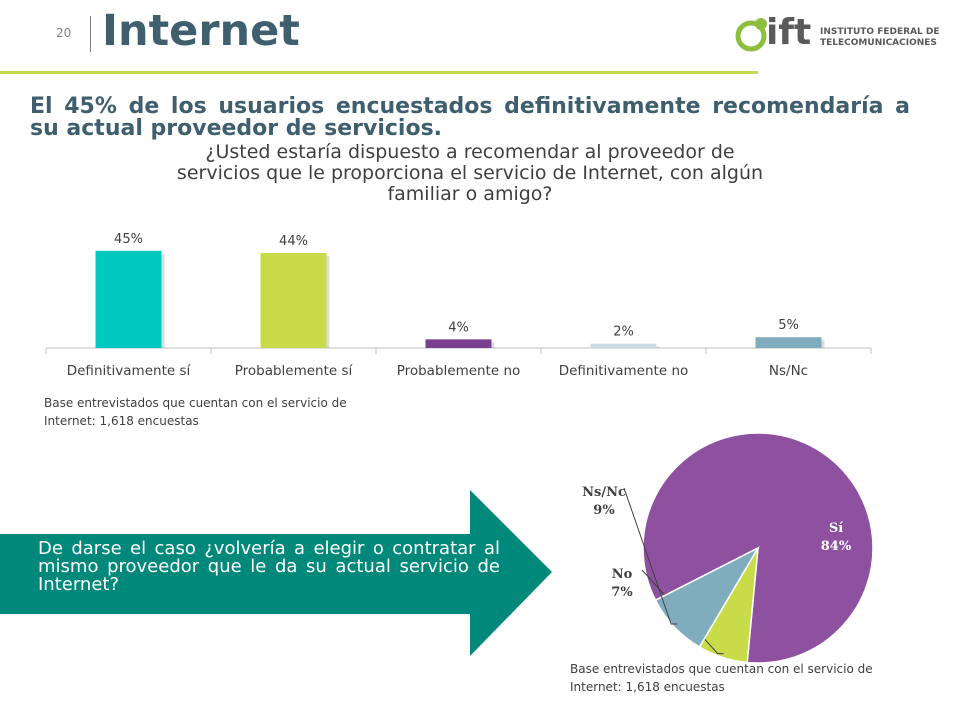 This screenshot has width=960, height=720. What do you see at coordinates (788, 325) in the screenshot?
I see `bar-data-label: 5%` at bounding box center [788, 325].